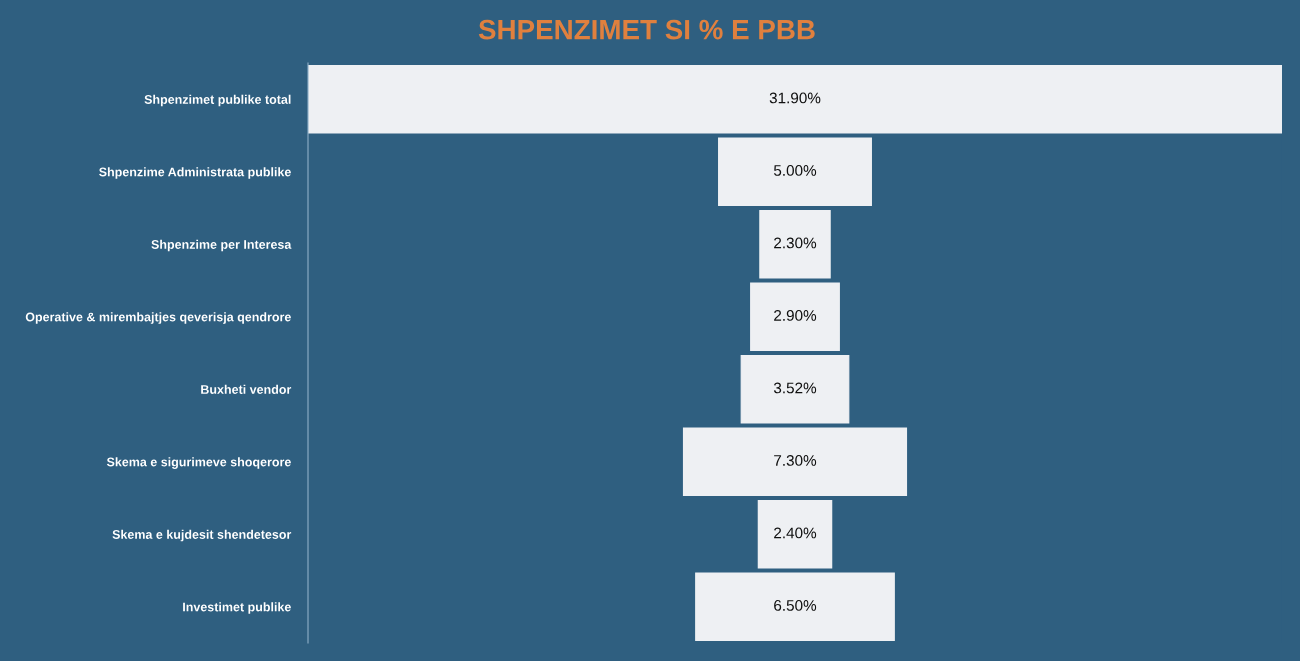 The image size is (1300, 661). What do you see at coordinates (646, 29) in the screenshot?
I see `text: SHPENZIMET SI % E PBB` at bounding box center [646, 29].